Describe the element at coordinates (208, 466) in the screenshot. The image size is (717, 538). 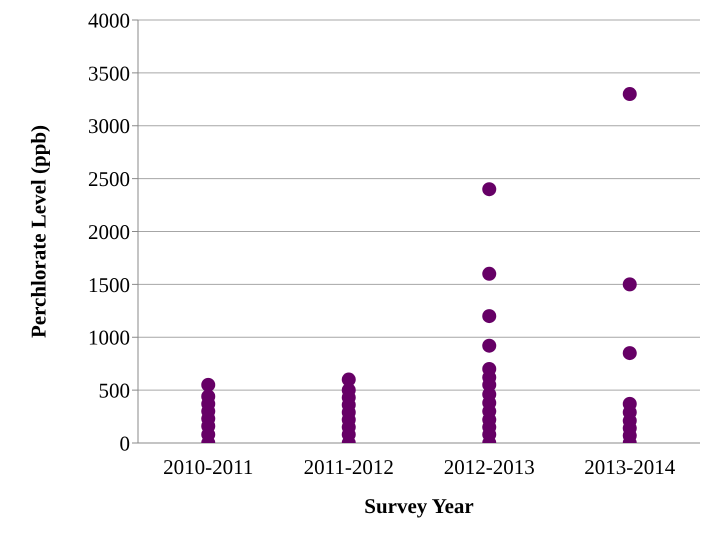
I see `x-tick-label: 2010-2011` at that location.